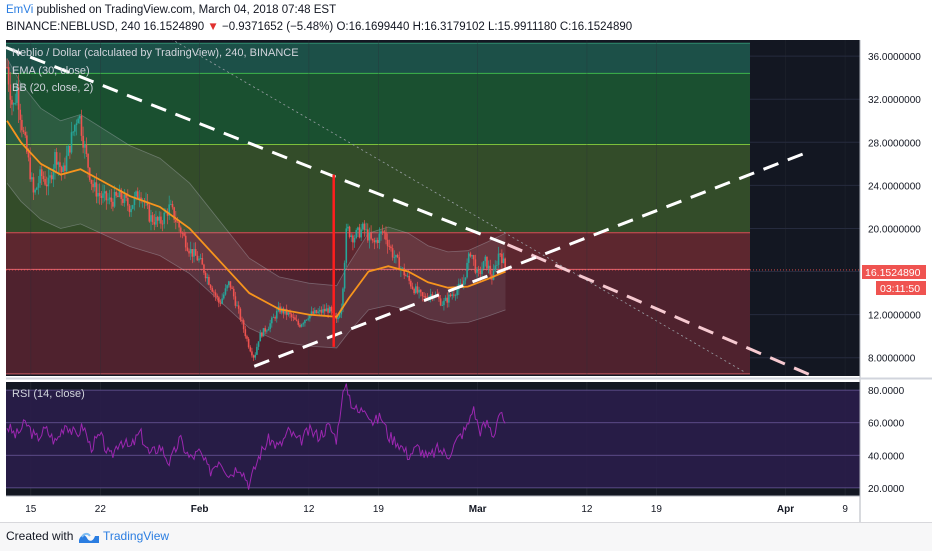 The width and height of the screenshot is (932, 551). Describe the element at coordinates (20, 10) in the screenshot. I see `author-link: EmVi` at that location.